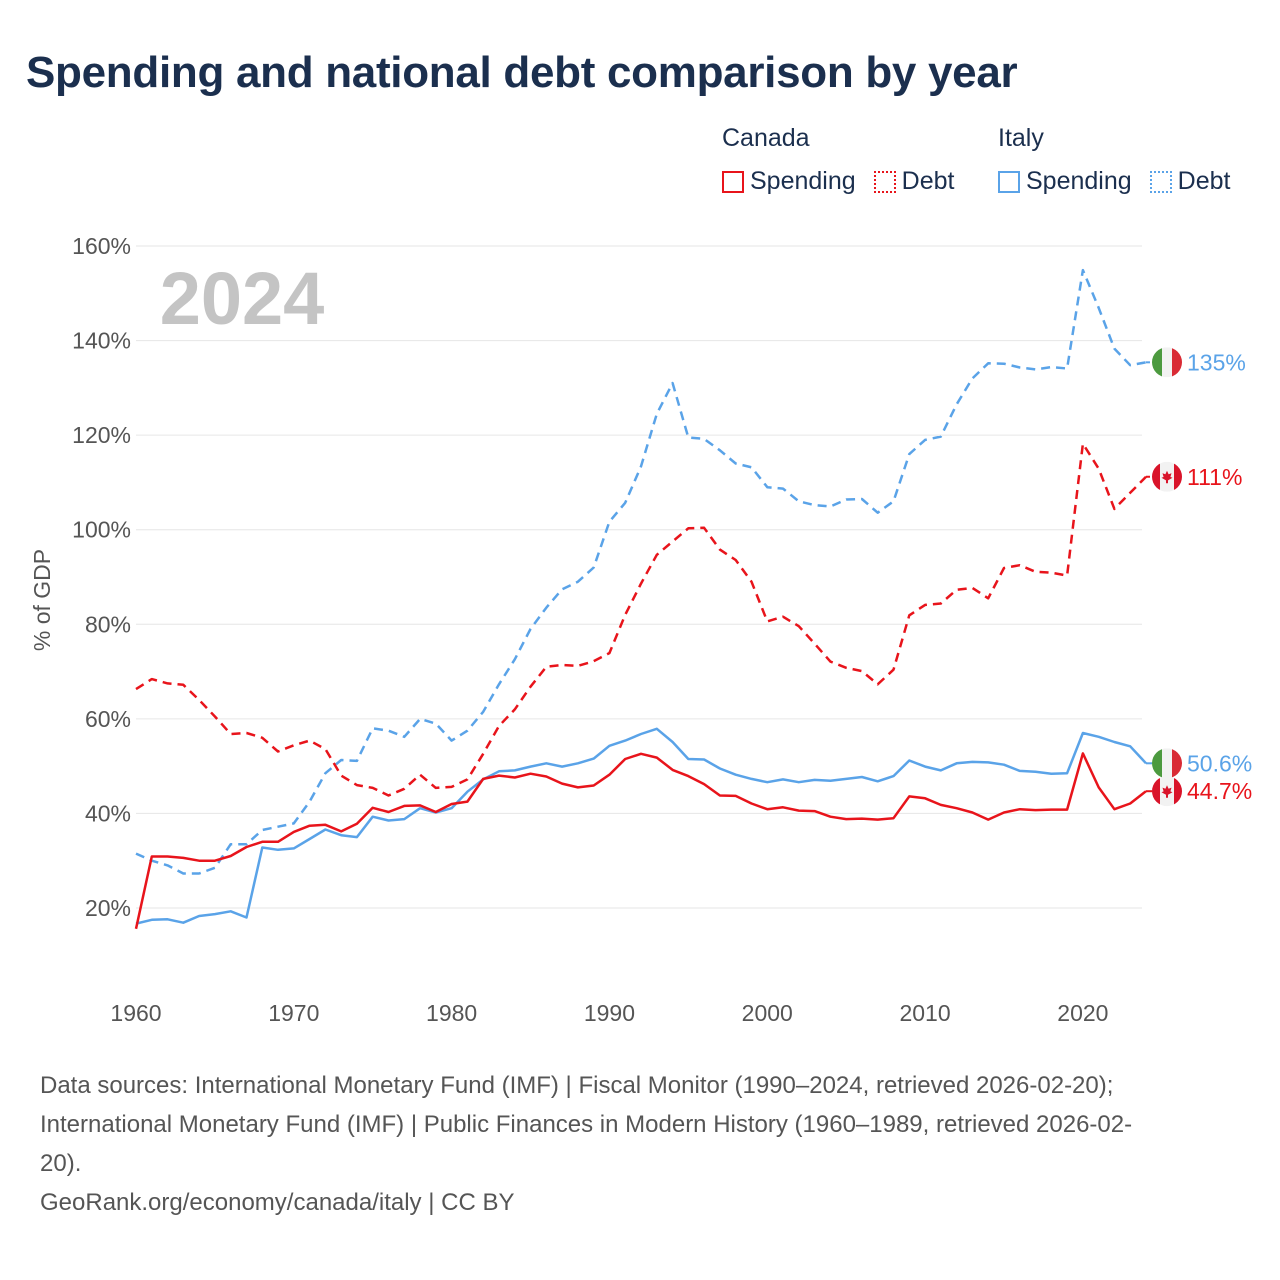 The height and width of the screenshot is (1280, 1280). I want to click on legend-item-canada-spending: Spending, so click(789, 181).